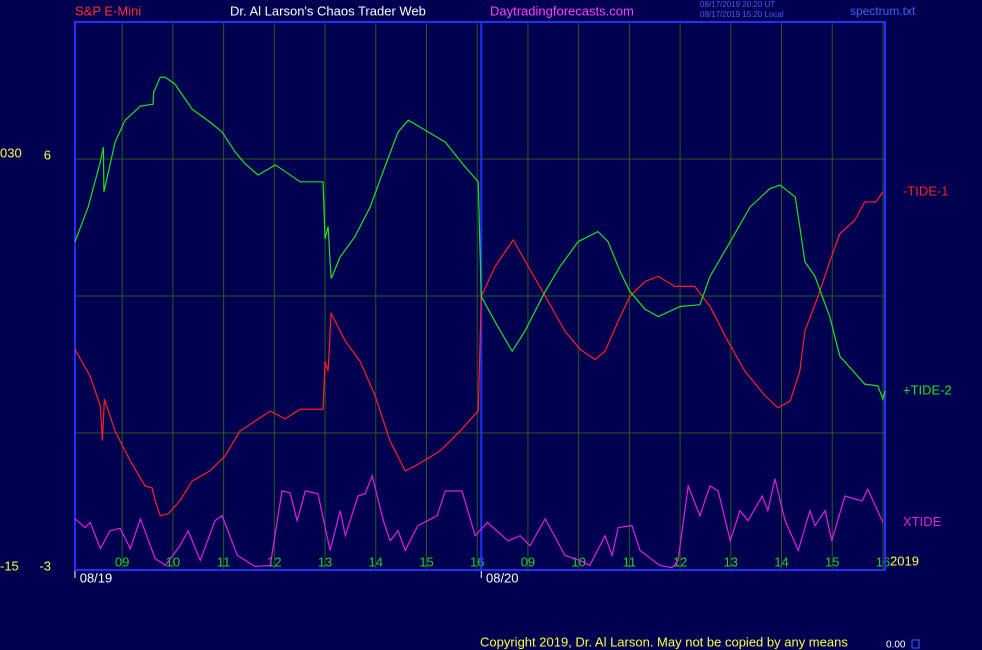 The image size is (982, 650). I want to click on year-label: 2019, so click(904, 560).